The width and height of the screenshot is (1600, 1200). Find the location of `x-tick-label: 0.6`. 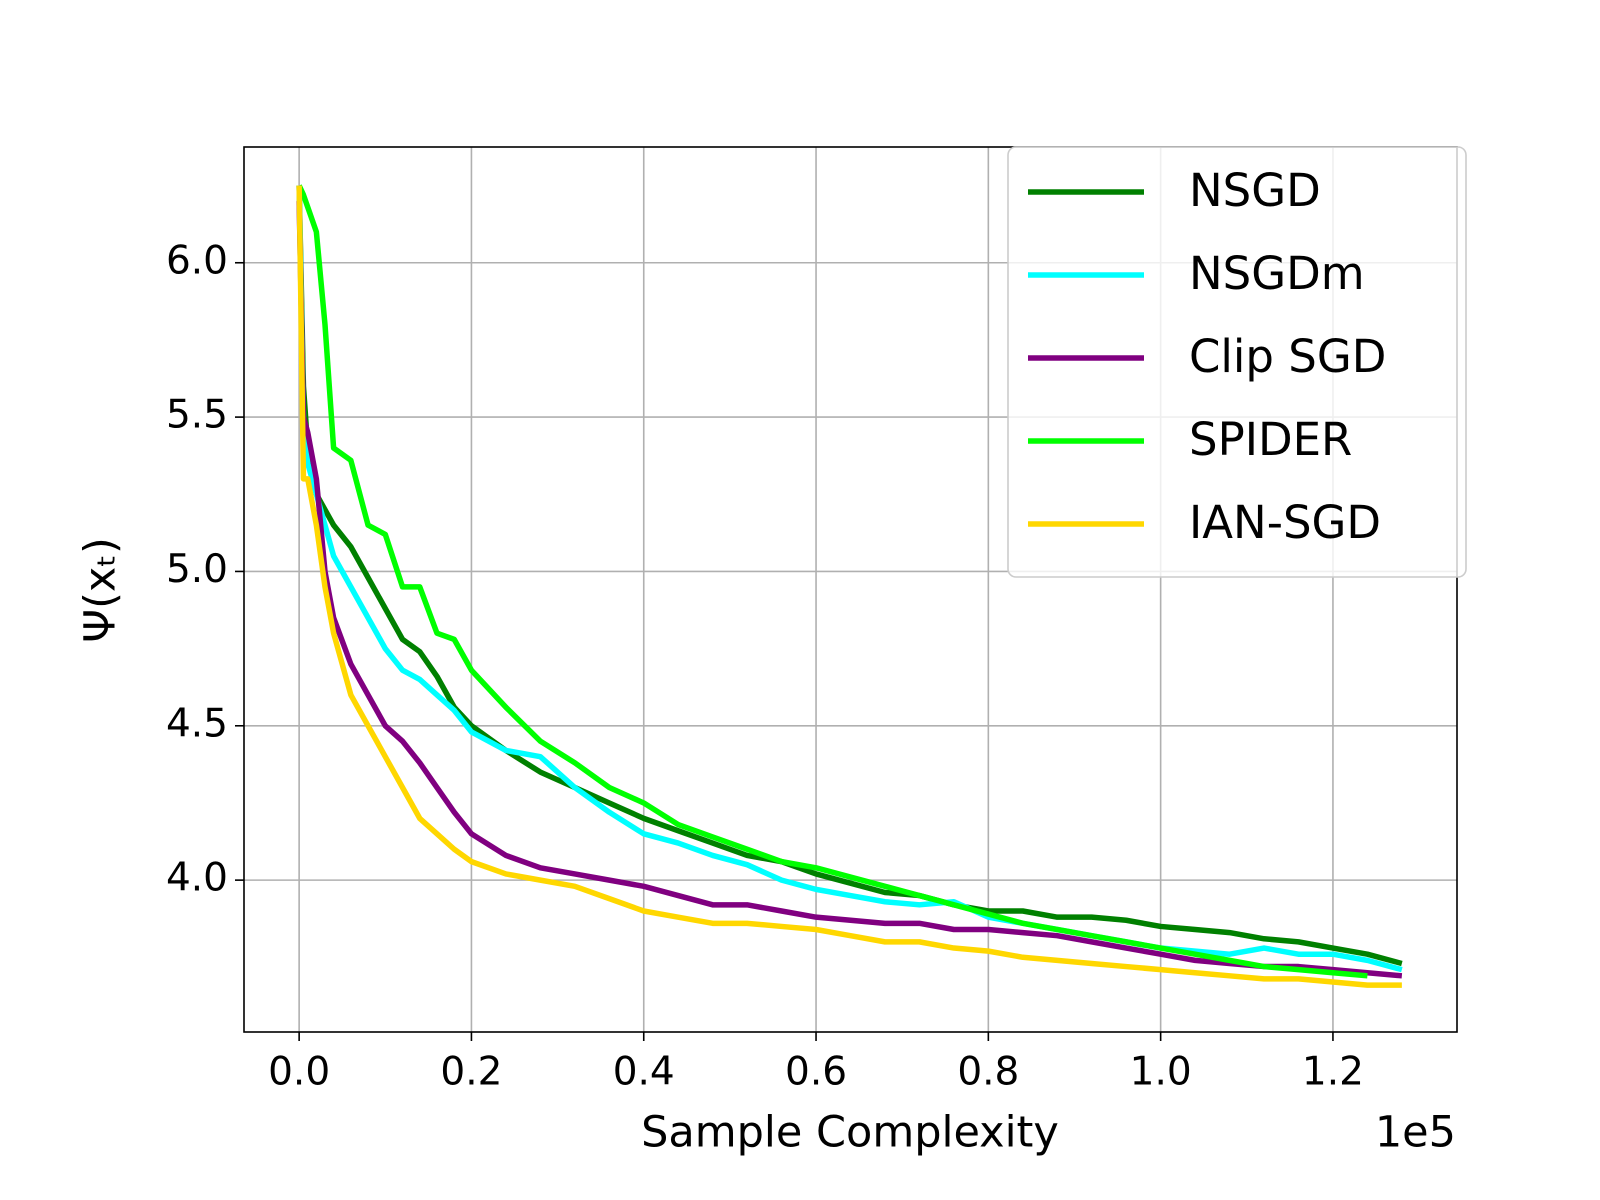

x-tick-label: 0.6 is located at coordinates (816, 1072).